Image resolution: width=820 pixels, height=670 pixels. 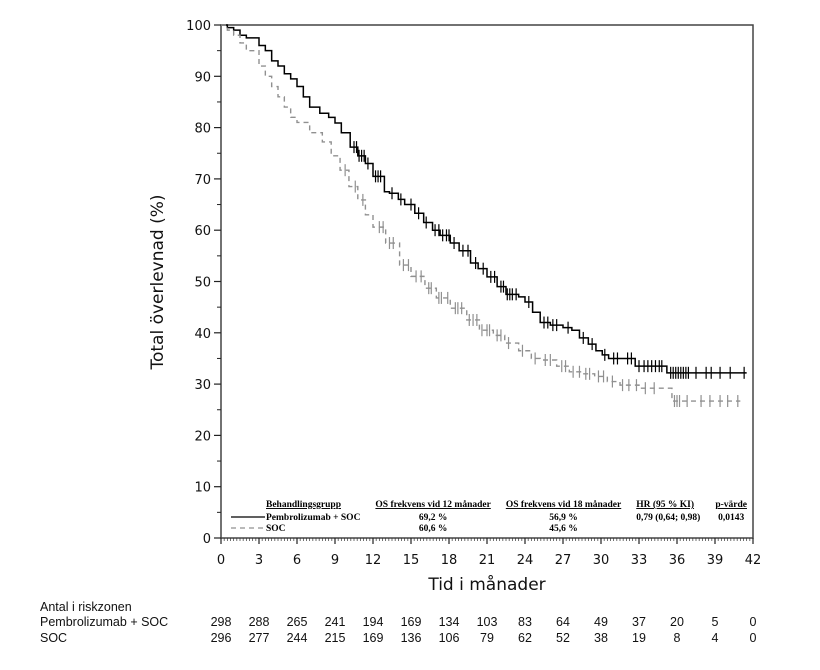 What do you see at coordinates (753, 560) in the screenshot?
I see `x-tick-label: 42` at bounding box center [753, 560].